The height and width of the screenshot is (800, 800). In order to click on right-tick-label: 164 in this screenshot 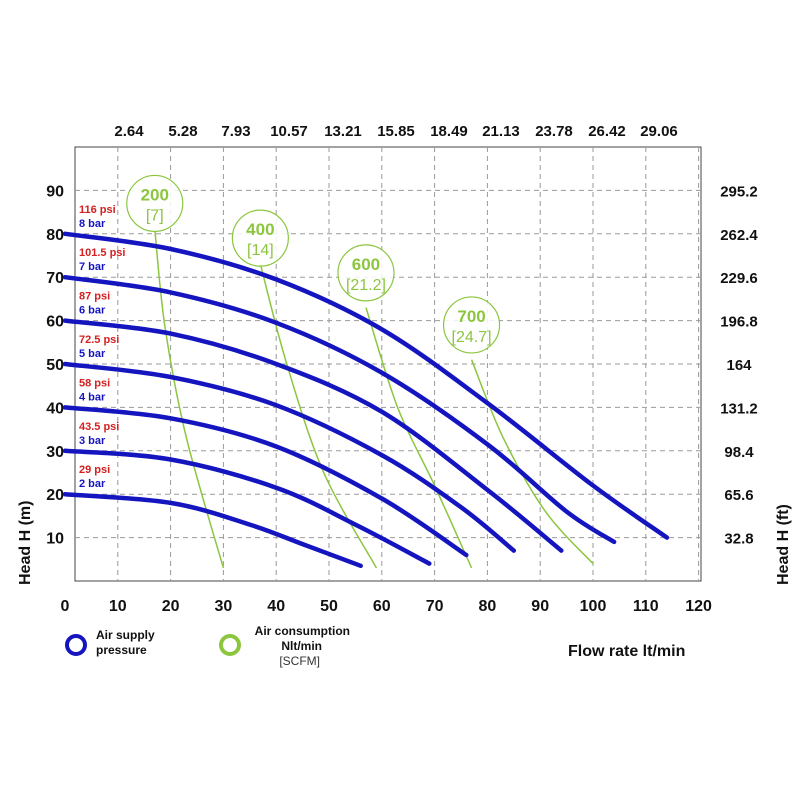, I will do `click(739, 365)`.